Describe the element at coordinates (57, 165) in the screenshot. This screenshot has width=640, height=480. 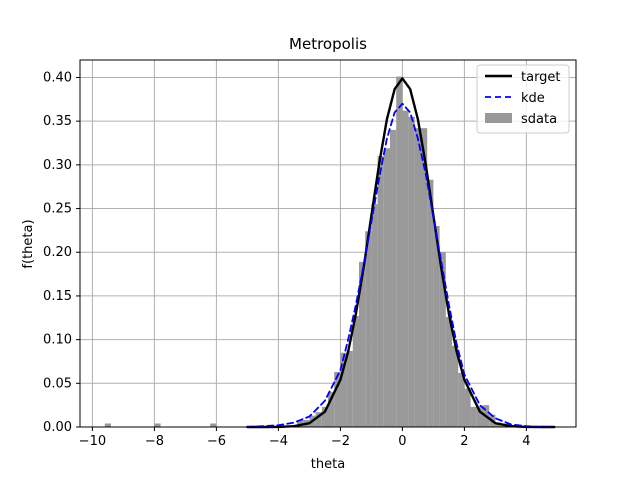
I see `y-tick-label-6: 0.30` at that location.